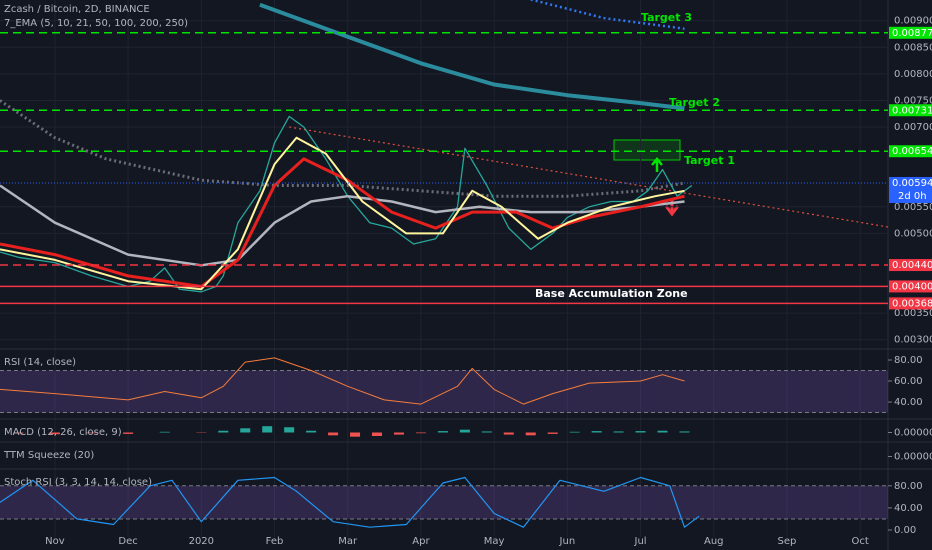  Describe the element at coordinates (348, 541) in the screenshot. I see `x-tick-label: Mar` at that location.